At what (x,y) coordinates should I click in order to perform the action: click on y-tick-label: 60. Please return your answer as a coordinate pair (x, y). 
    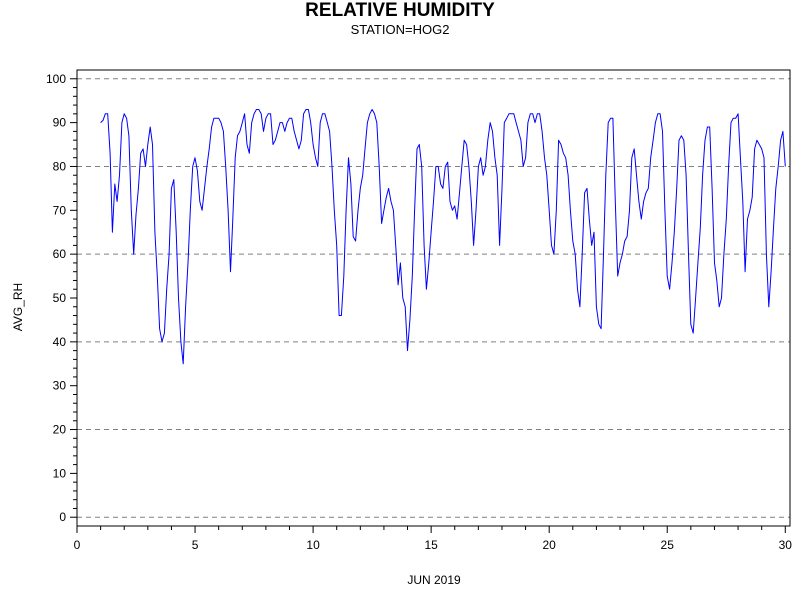
    Looking at the image, I should click on (60, 254).